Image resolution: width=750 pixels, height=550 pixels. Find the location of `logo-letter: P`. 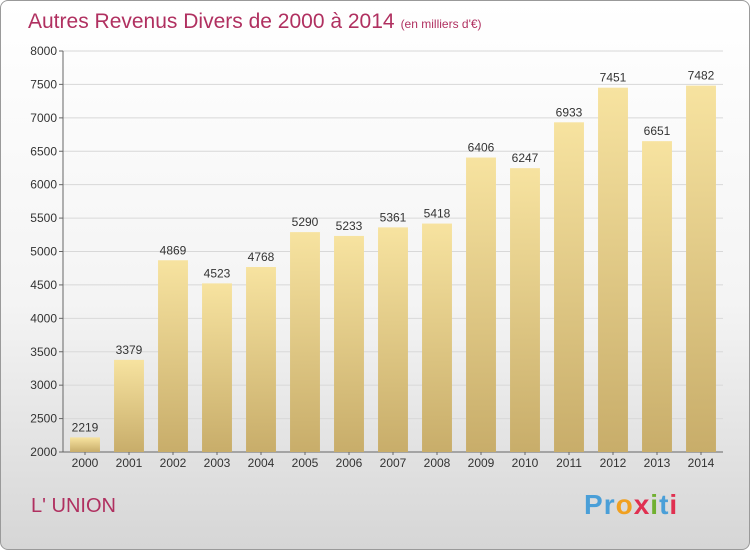

logo-letter: P is located at coordinates (594, 504).